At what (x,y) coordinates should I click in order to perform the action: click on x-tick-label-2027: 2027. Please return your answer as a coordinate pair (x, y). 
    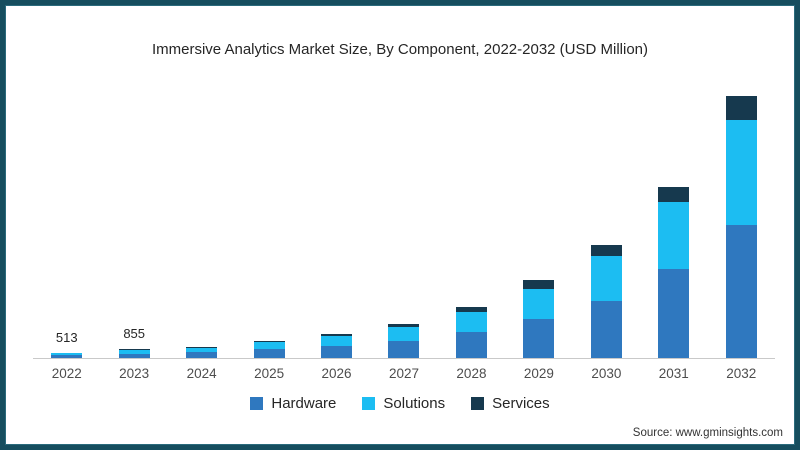
    Looking at the image, I should click on (404, 373).